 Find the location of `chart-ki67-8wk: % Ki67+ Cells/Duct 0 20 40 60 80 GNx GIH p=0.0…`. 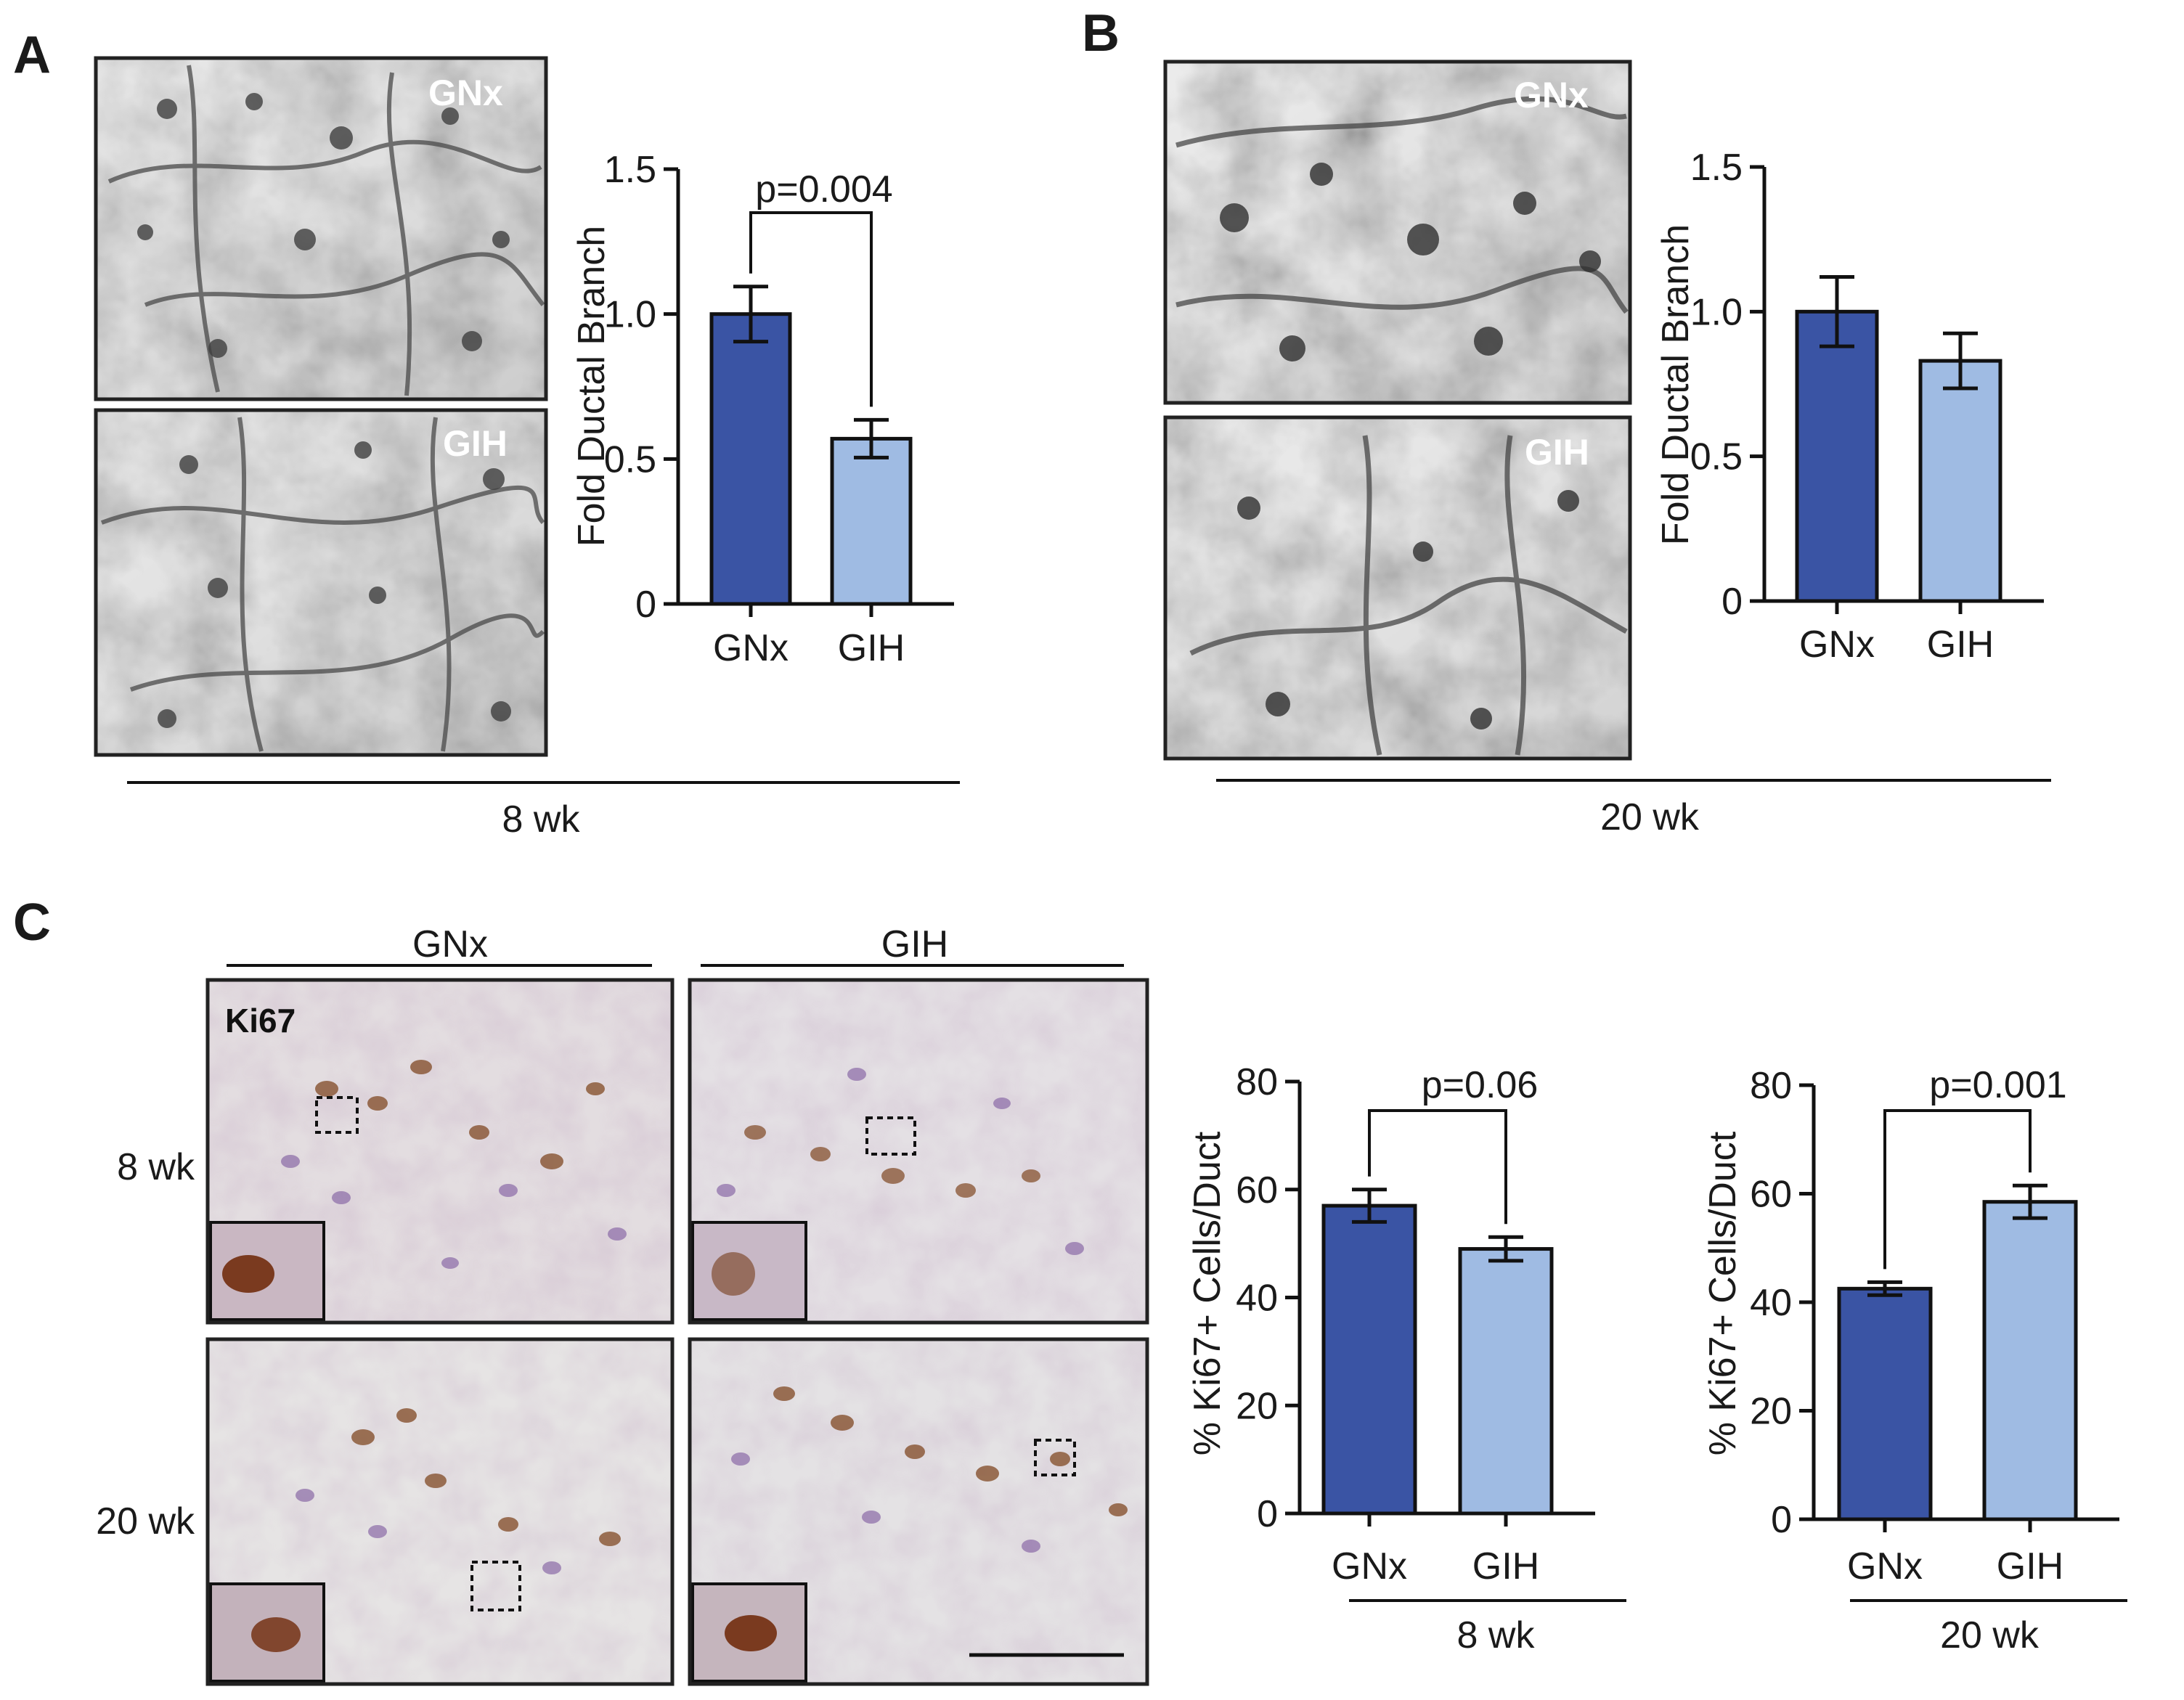

chart-ki67-8wk: % Ki67+ Cells/Duct 0 20 40 60 80 GNx GIH p=0.0… is located at coordinates (1406, 1358).